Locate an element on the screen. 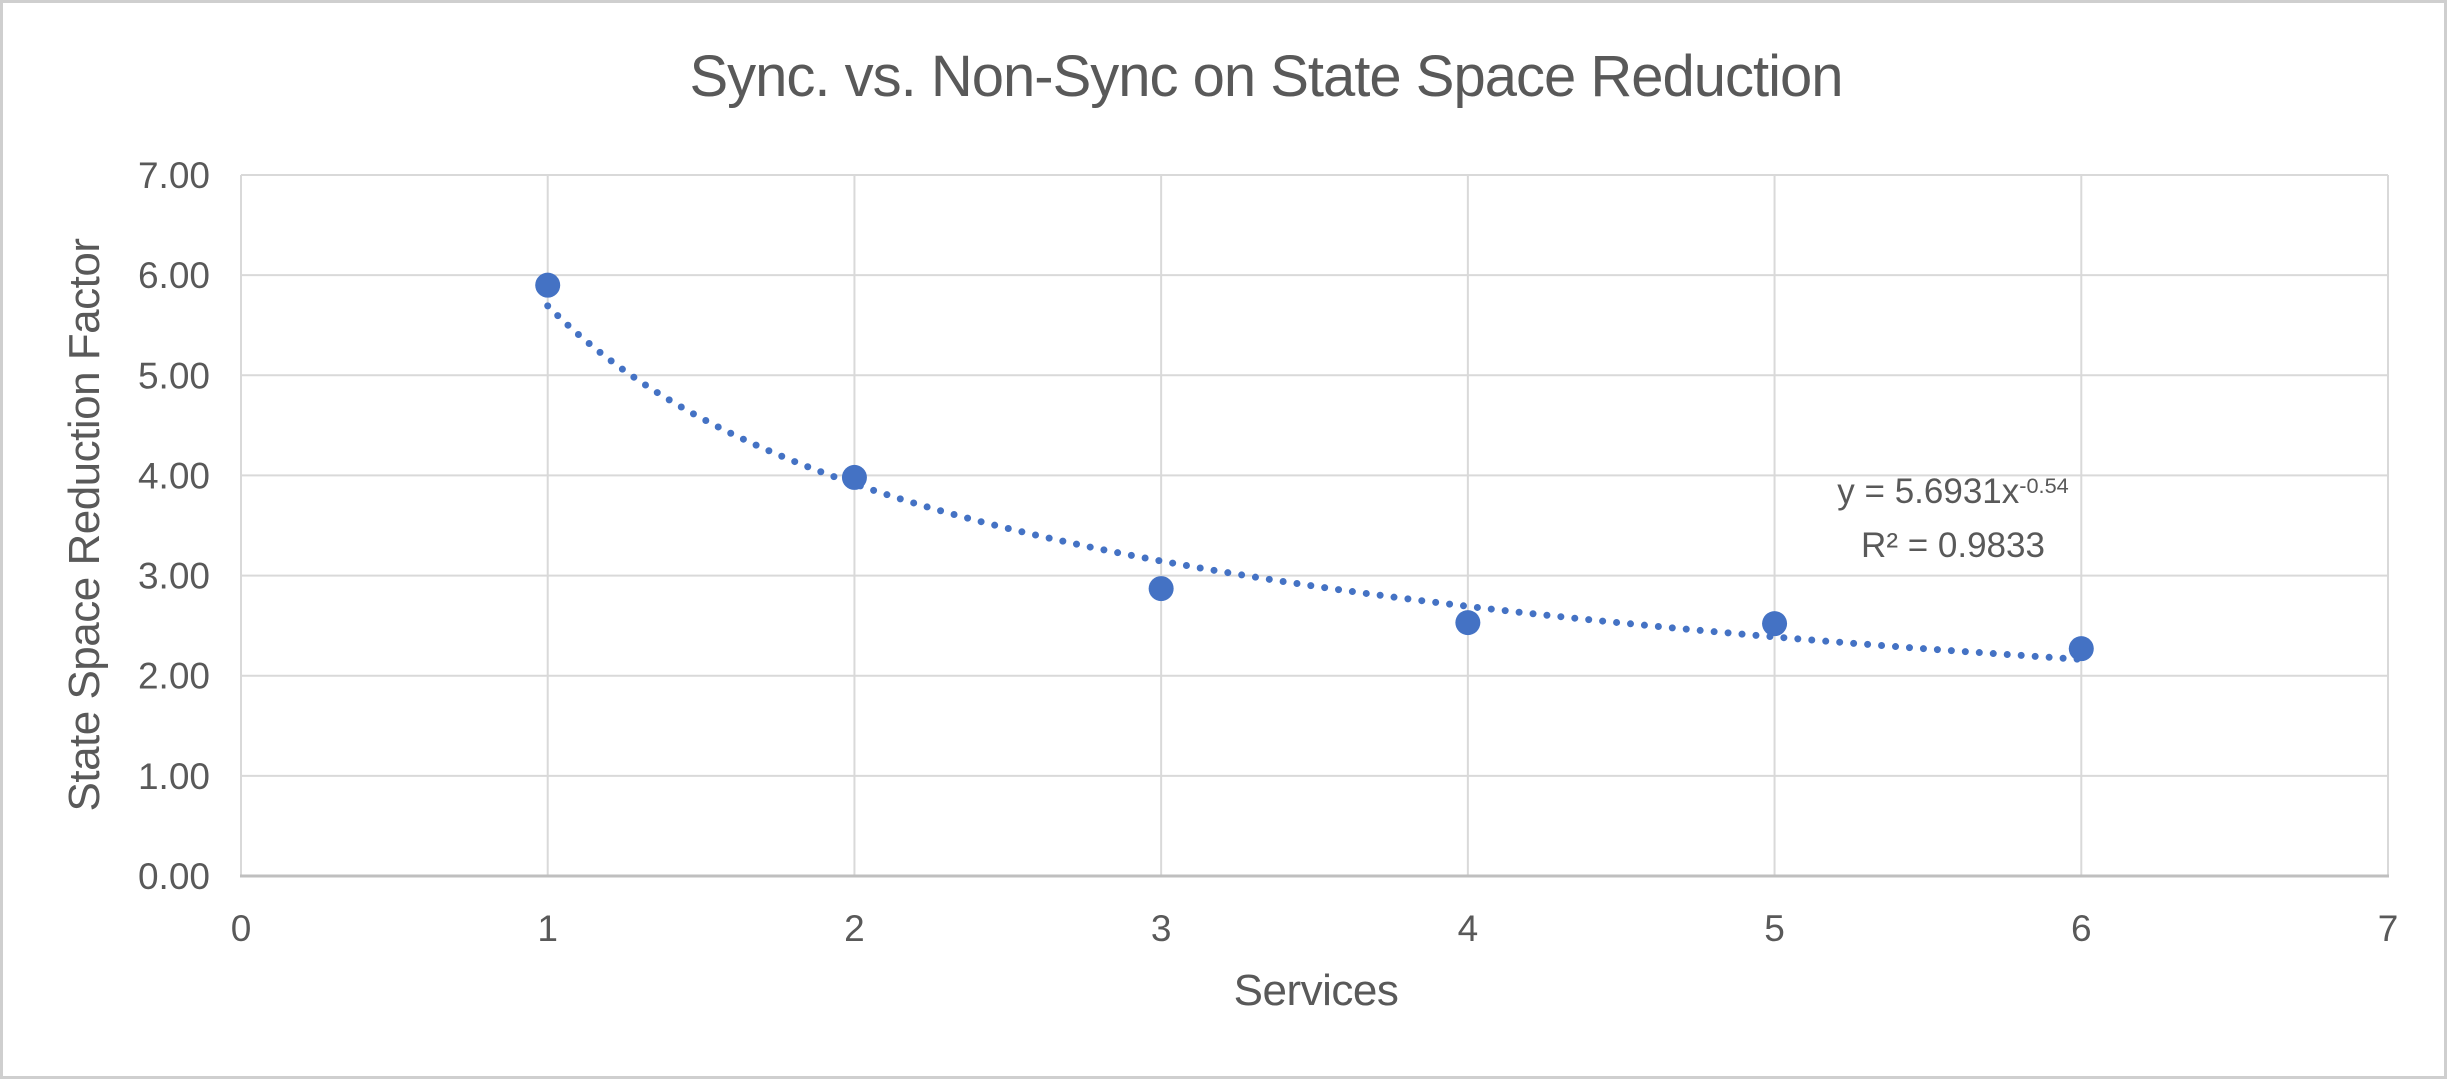 This screenshot has height=1082, width=2447. x-tick-label: 2 is located at coordinates (854, 928).